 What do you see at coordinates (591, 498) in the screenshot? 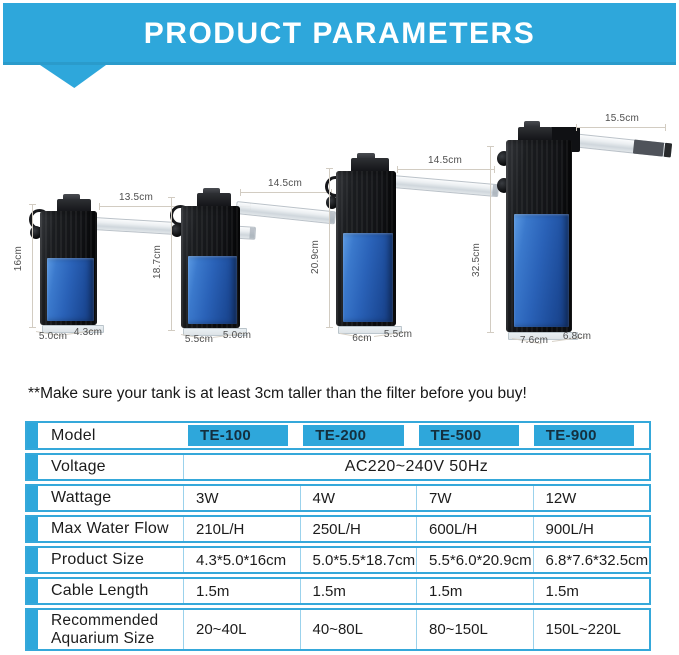
I see `table-cell: 12W` at bounding box center [591, 498].